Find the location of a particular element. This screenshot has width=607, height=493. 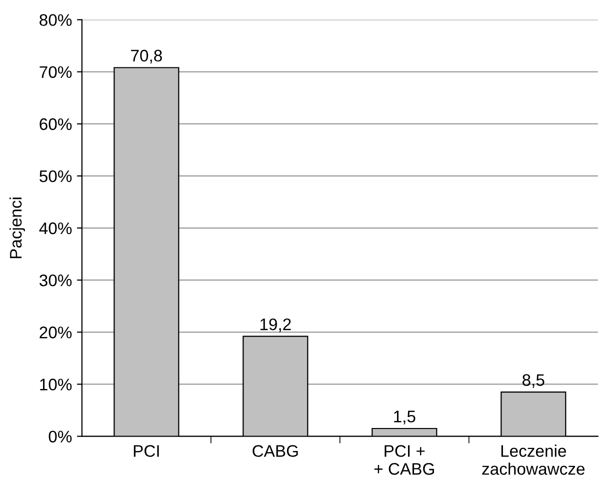

x-tick-label: CABG is located at coordinates (275, 451).